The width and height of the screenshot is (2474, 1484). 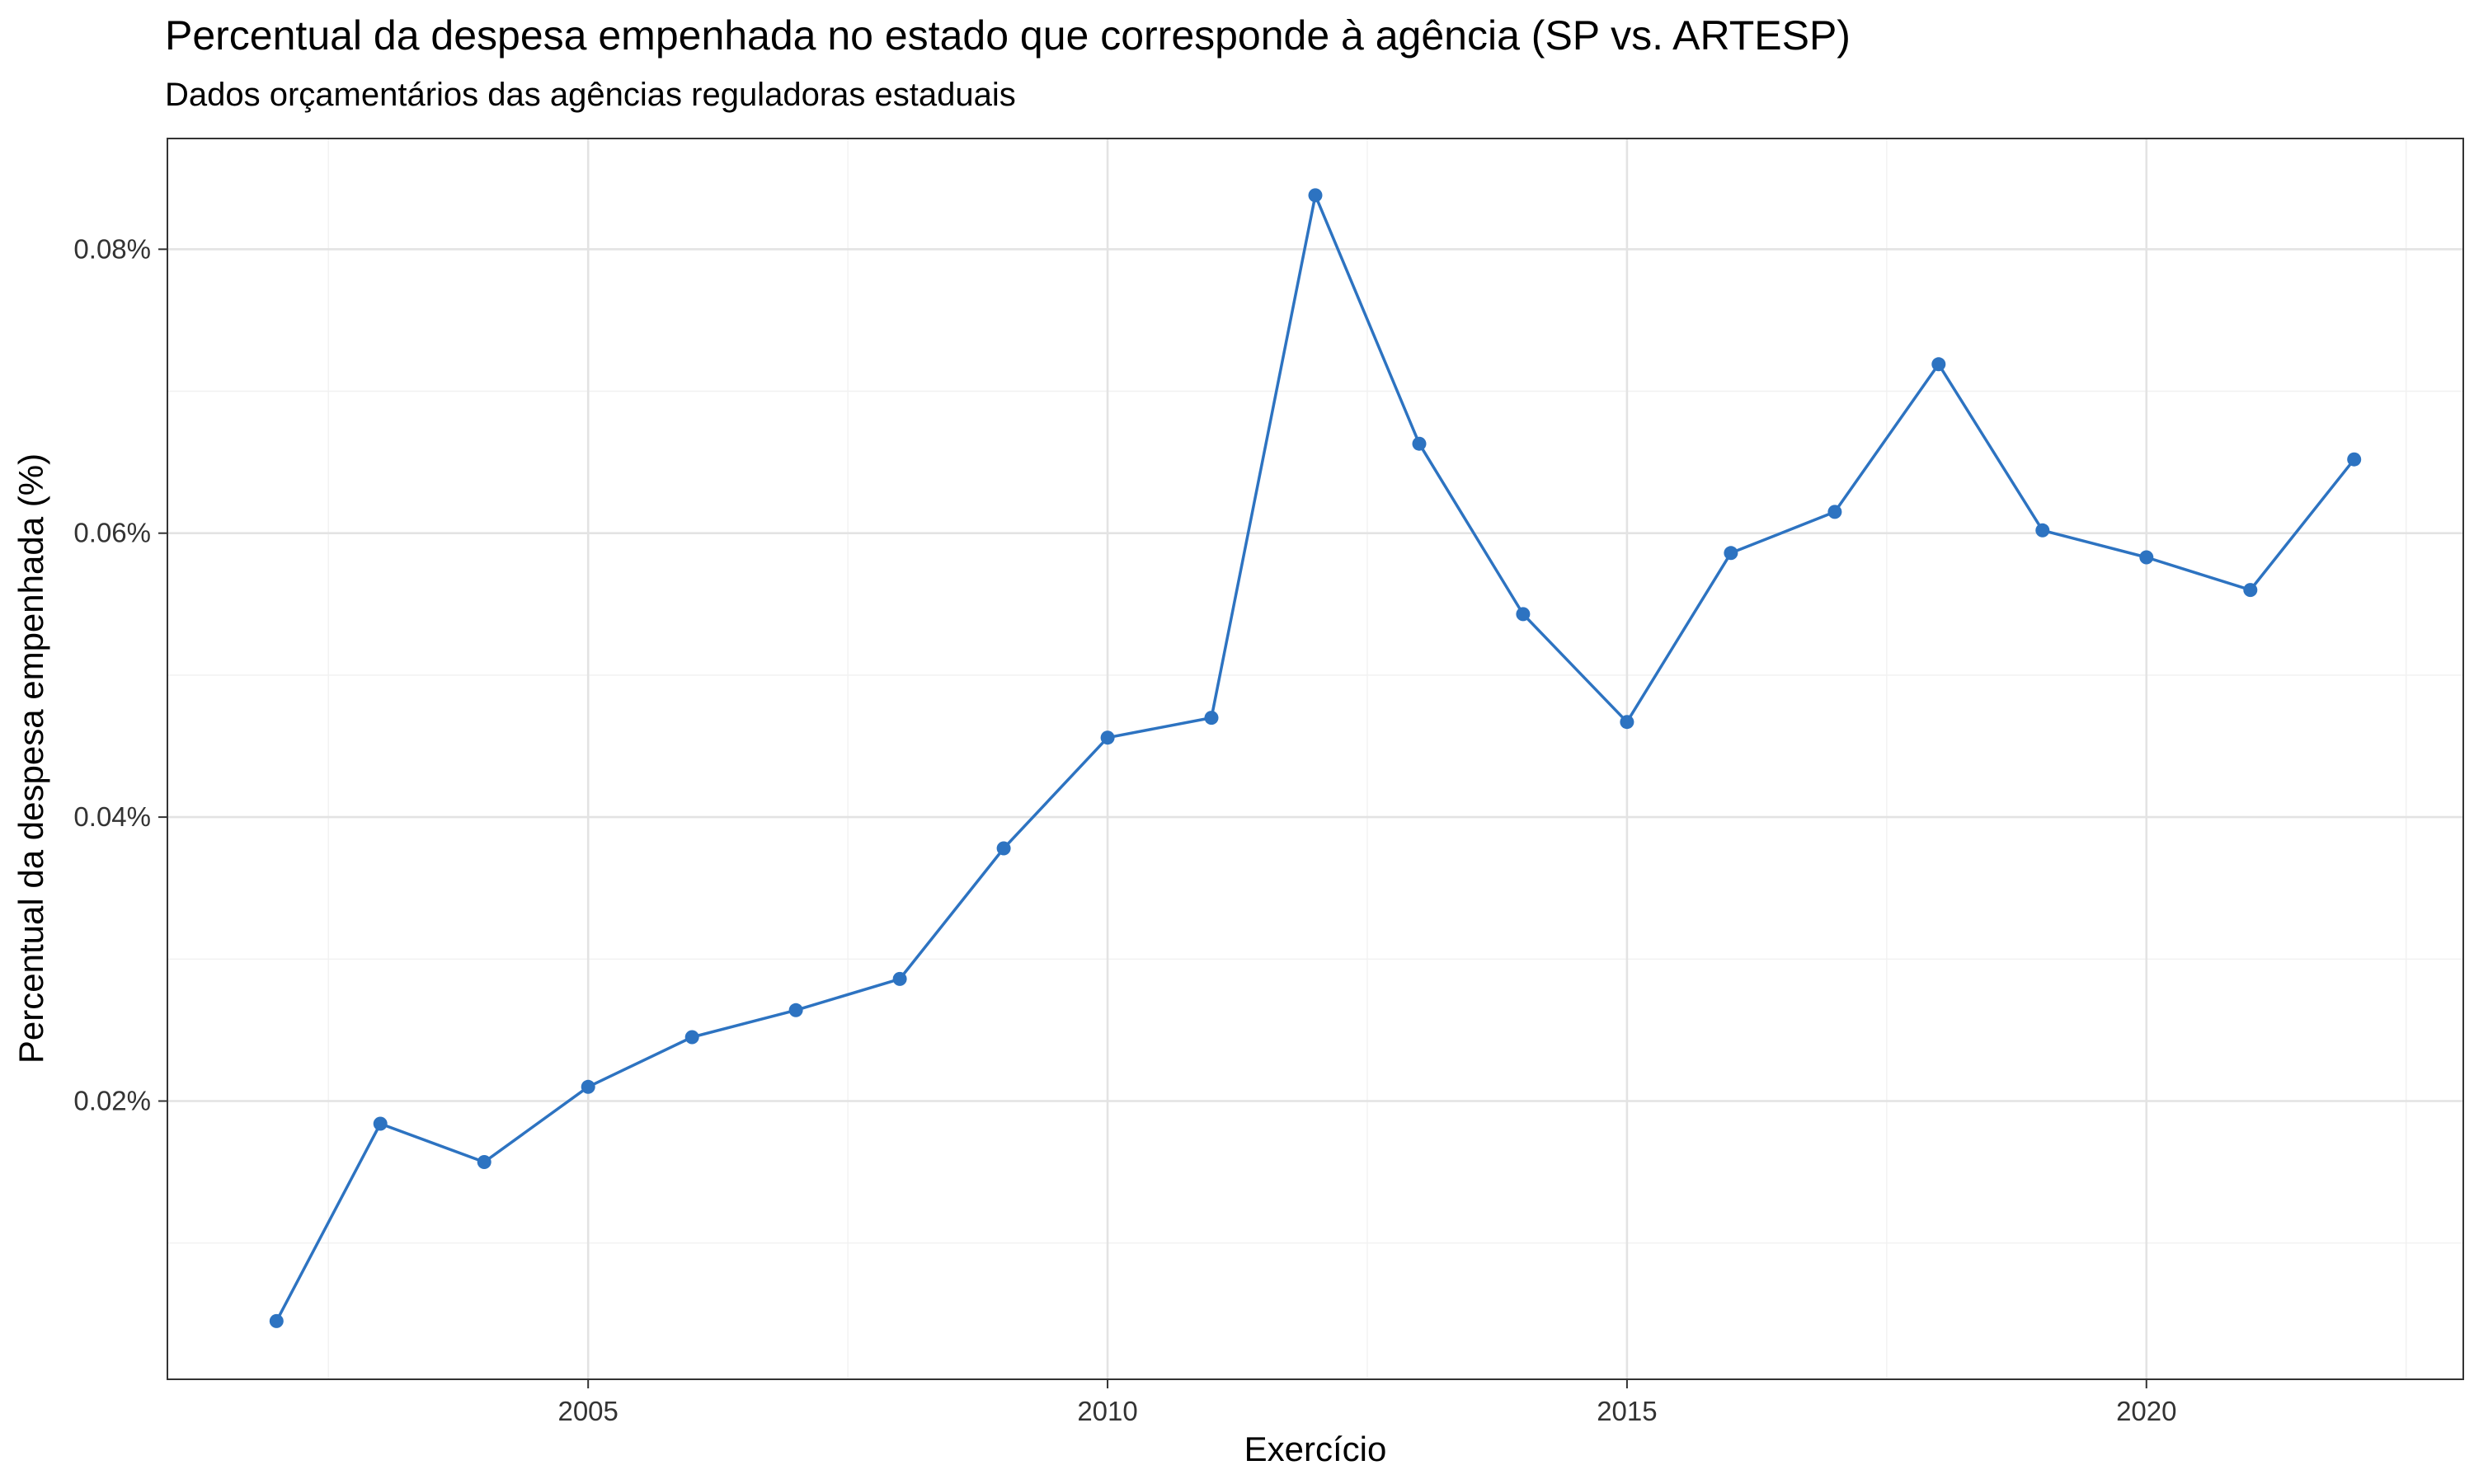 What do you see at coordinates (31, 758) in the screenshot?
I see `y-axis-title: Percentual da despesa empenhada (%)` at bounding box center [31, 758].